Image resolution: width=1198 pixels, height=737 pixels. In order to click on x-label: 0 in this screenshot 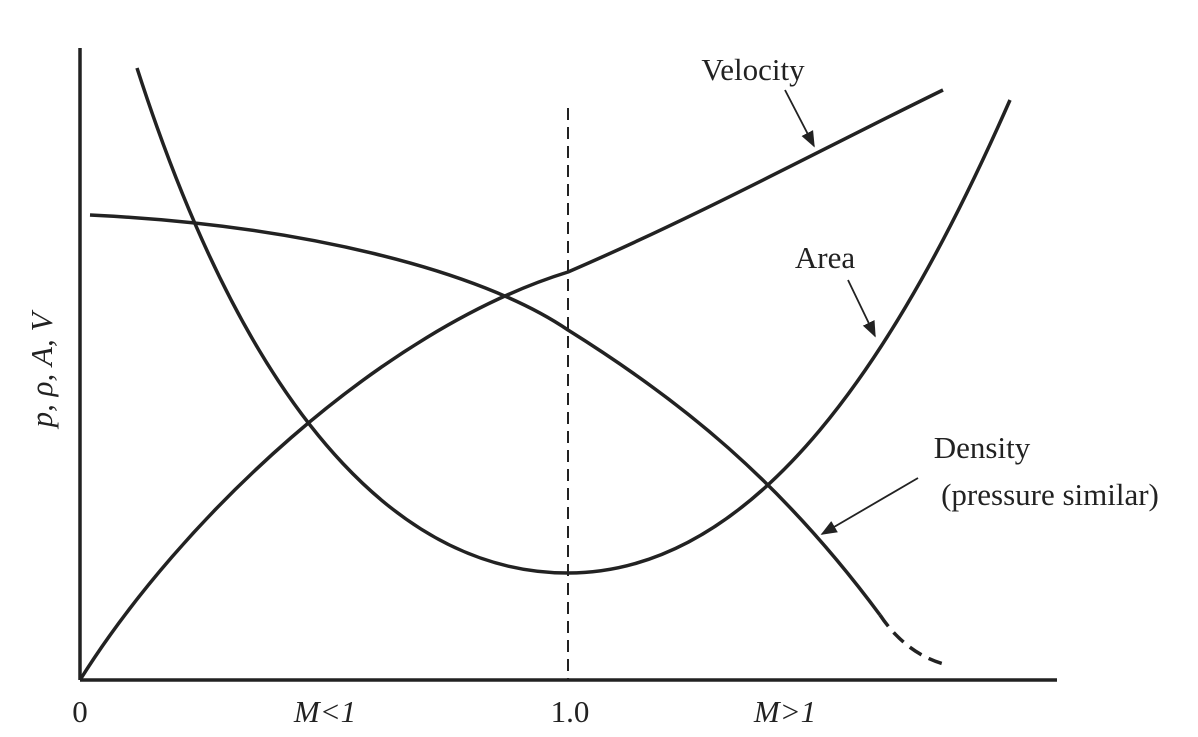, I will do `click(80, 711)`.